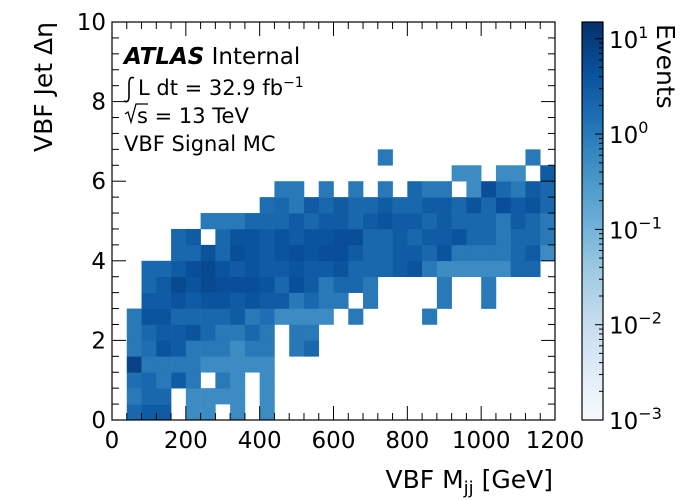 The height and width of the screenshot is (500, 700). What do you see at coordinates (635, 419) in the screenshot?
I see `colorbar-tick-label: 10−3` at bounding box center [635, 419].